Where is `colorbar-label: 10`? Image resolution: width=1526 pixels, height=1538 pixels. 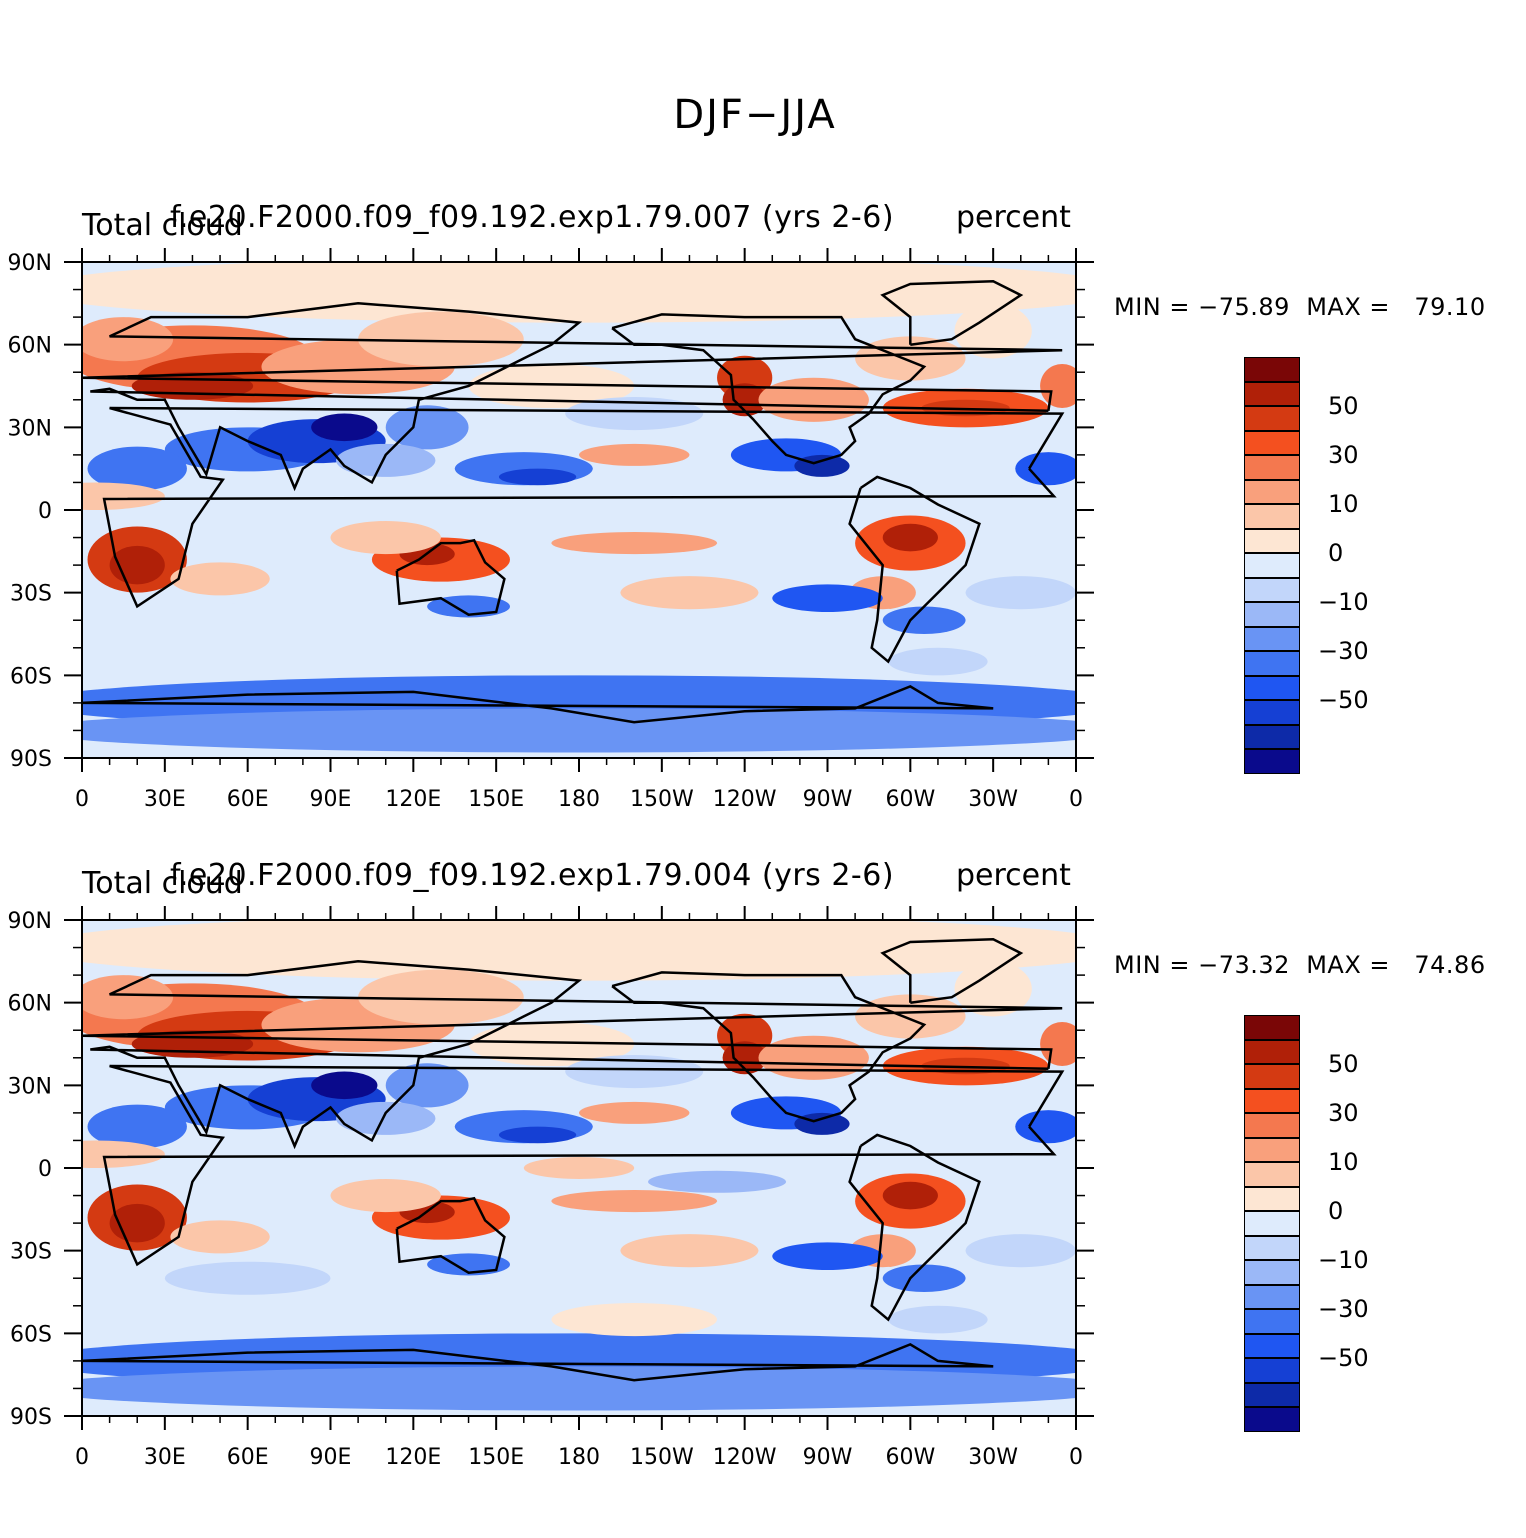 colorbar-label: 10 is located at coordinates (1343, 1162).